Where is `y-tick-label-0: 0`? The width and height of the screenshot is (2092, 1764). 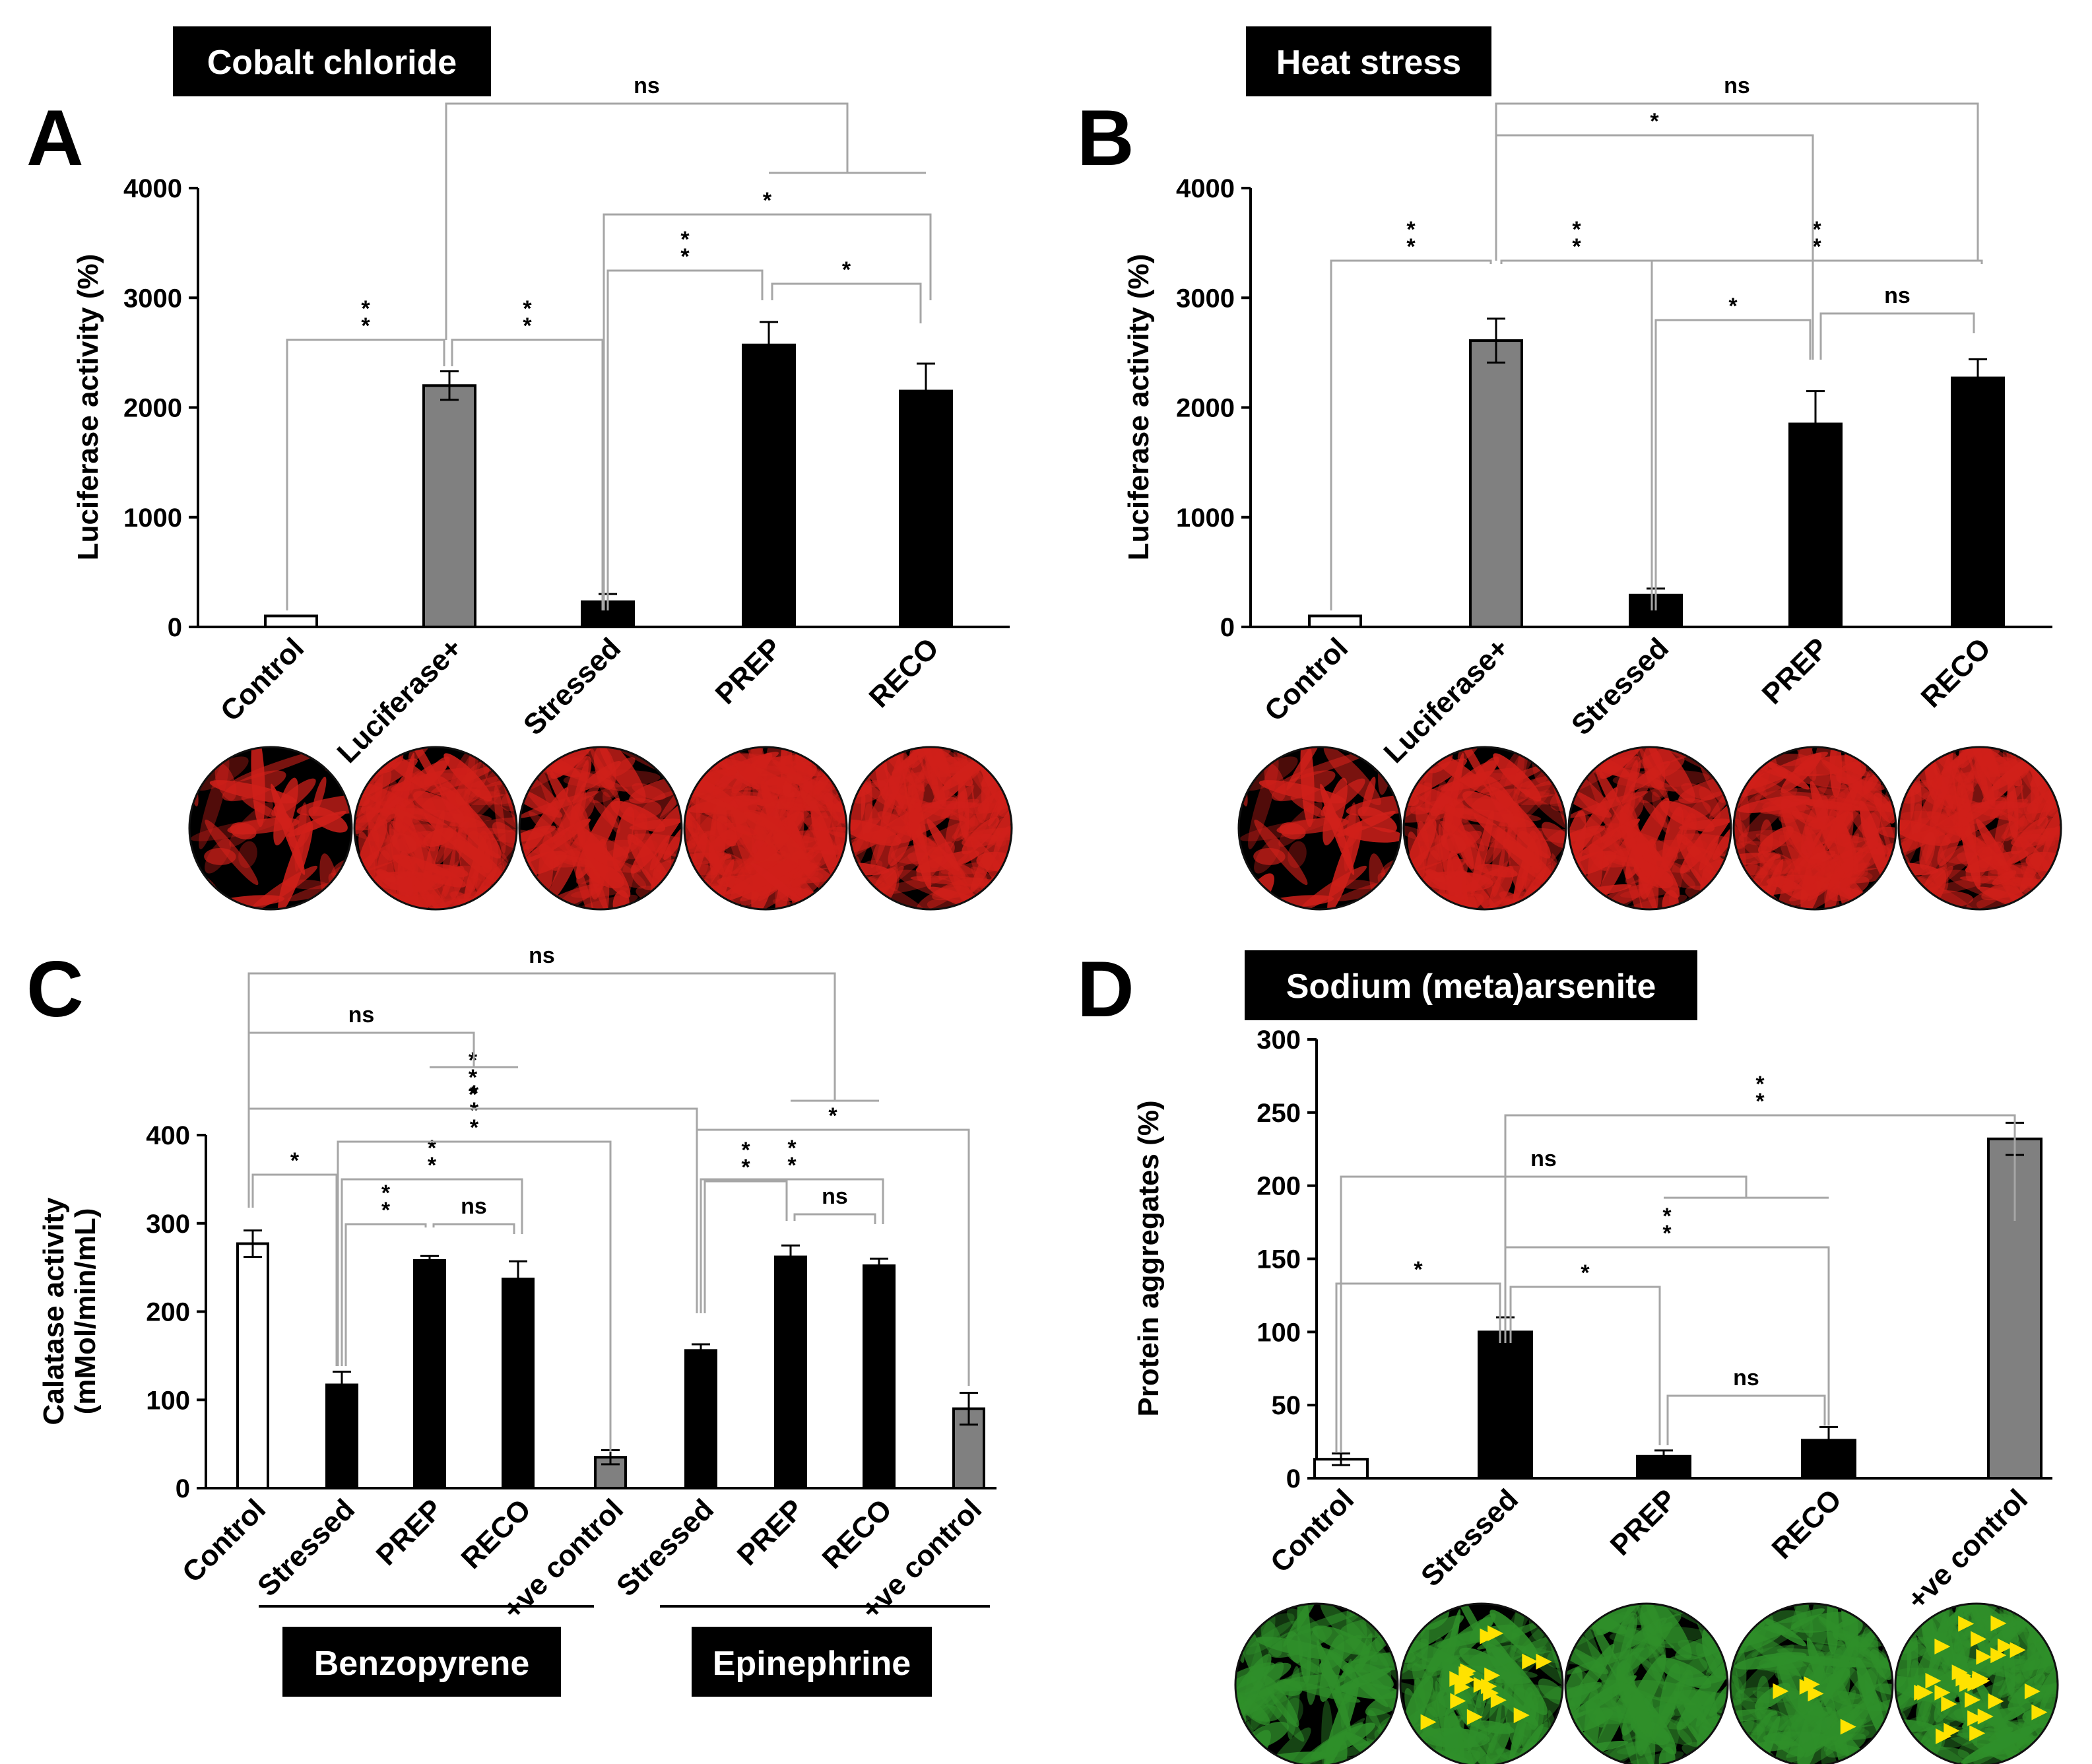 y-tick-label-0: 0 is located at coordinates (183, 1488).